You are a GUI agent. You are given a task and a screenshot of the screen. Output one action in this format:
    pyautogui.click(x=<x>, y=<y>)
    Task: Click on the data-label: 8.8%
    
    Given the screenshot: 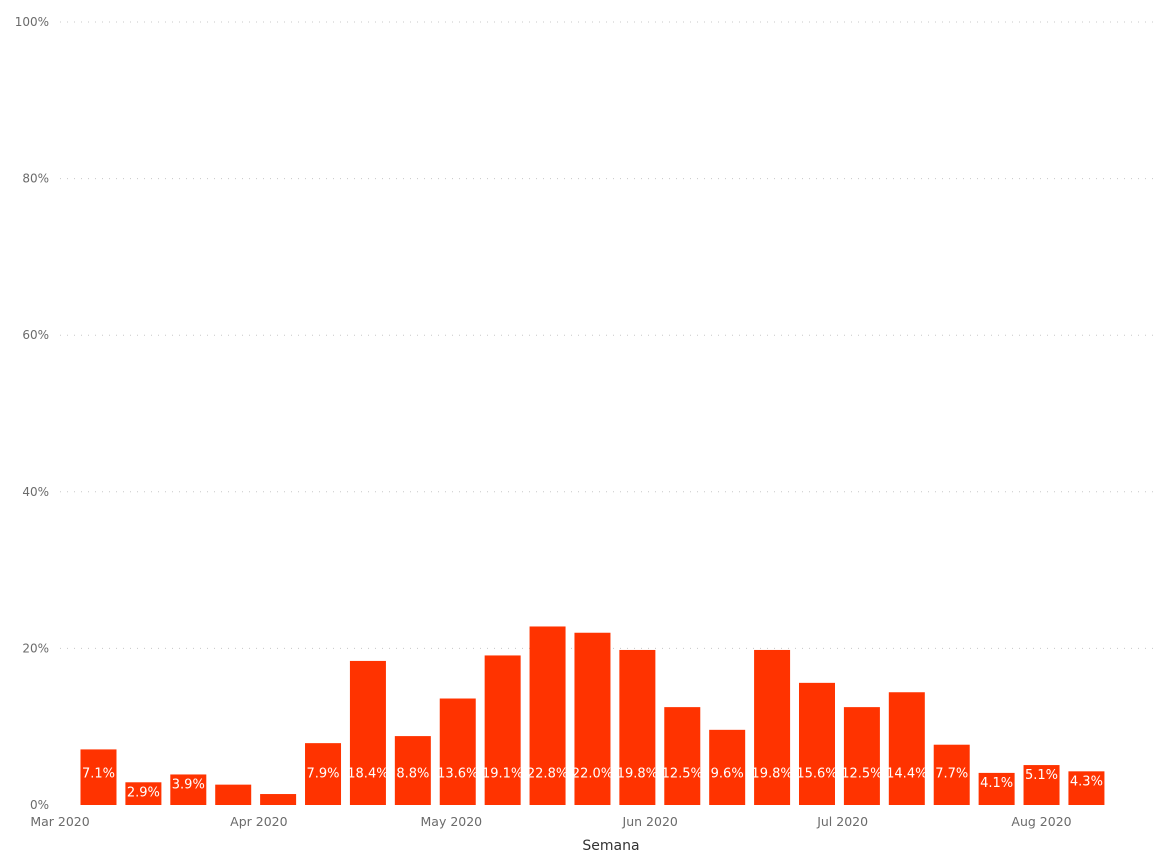 What is the action you would take?
    pyautogui.click(x=412, y=774)
    